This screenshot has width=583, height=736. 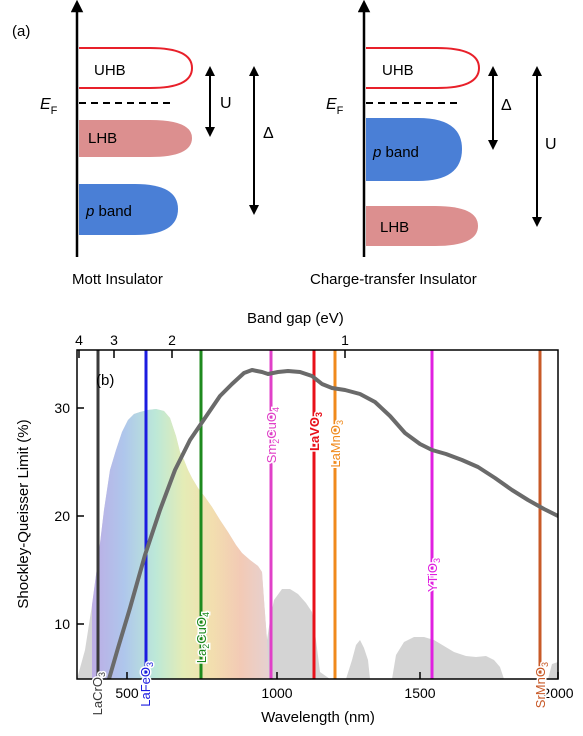 What do you see at coordinates (62, 408) in the screenshot?
I see `y-tick-label-30: 30` at bounding box center [62, 408].